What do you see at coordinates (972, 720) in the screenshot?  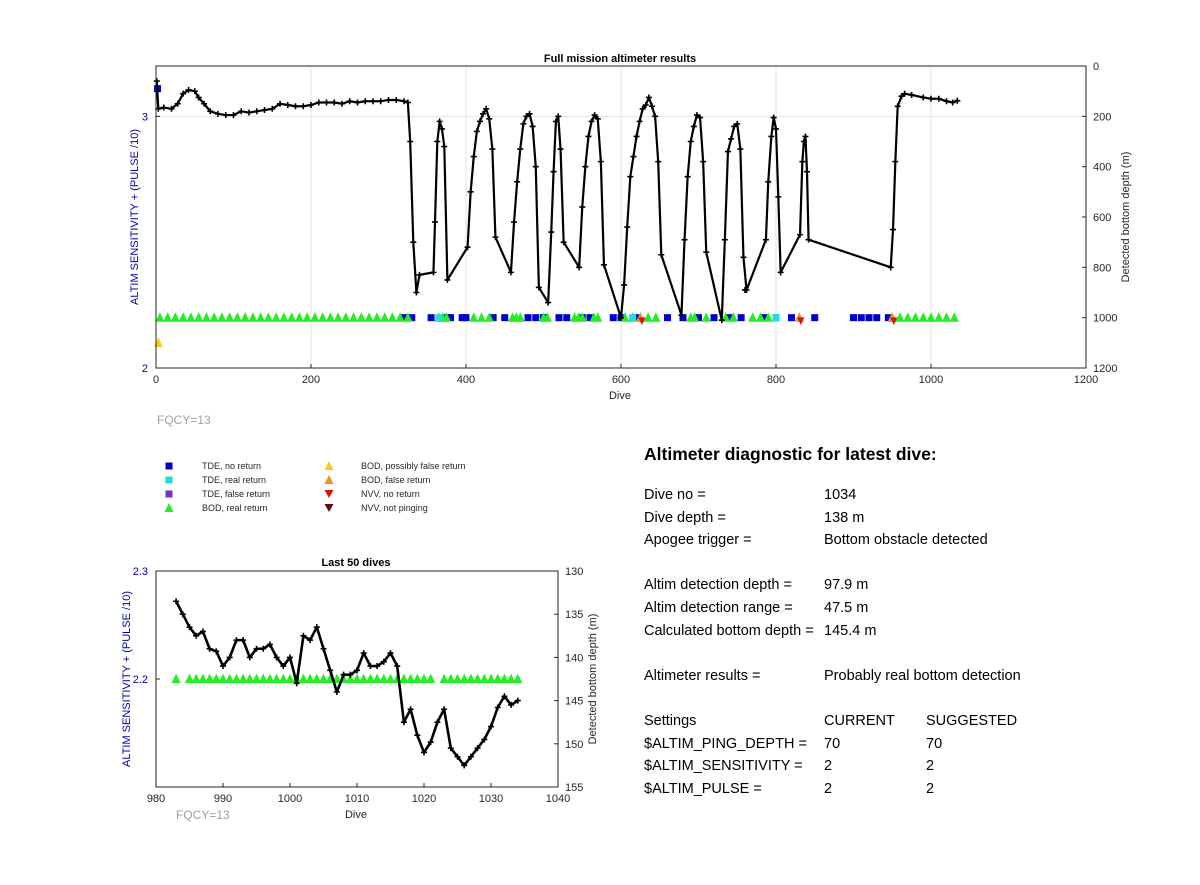 I see `suggested-label: SUGGESTED` at bounding box center [972, 720].